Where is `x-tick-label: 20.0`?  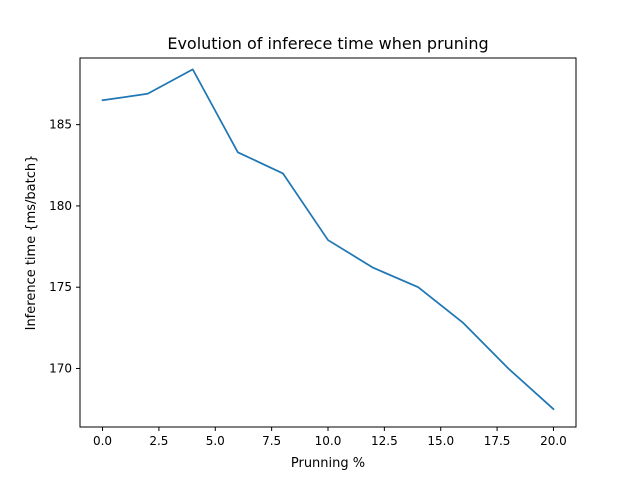 x-tick-label: 20.0 is located at coordinates (553, 441).